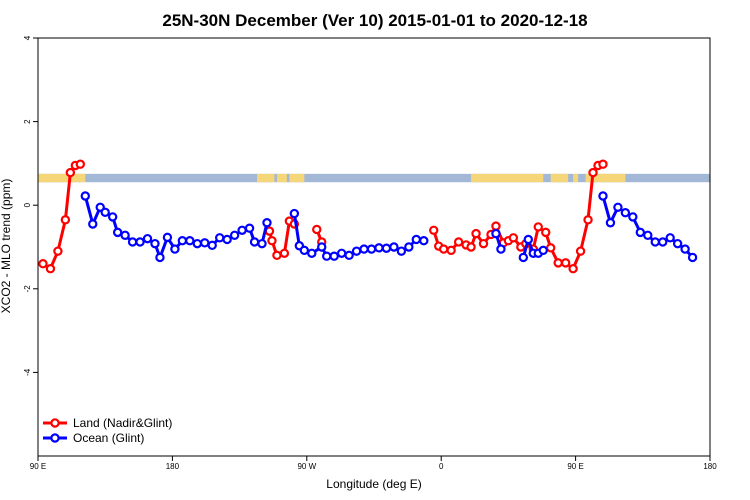 The image size is (750, 500). Describe the element at coordinates (38, 466) in the screenshot. I see `x-tick-label: 90 E` at that location.